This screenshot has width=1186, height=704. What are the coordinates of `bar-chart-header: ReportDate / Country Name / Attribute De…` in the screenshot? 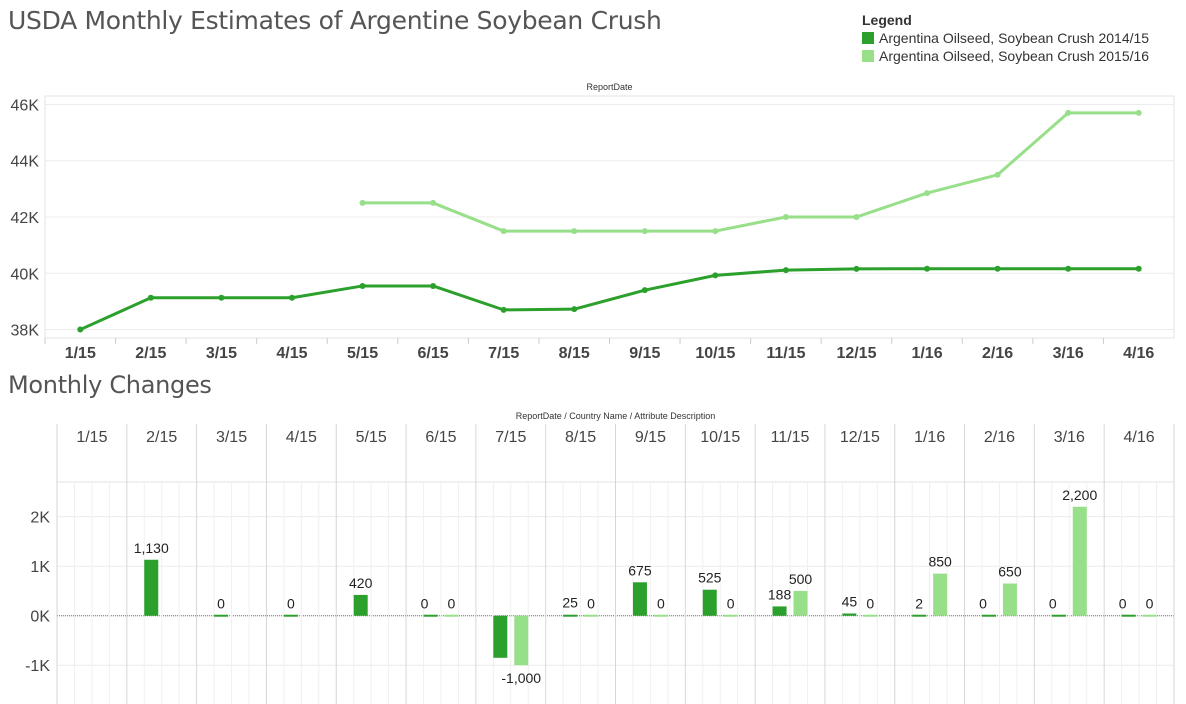 It's located at (616, 416).